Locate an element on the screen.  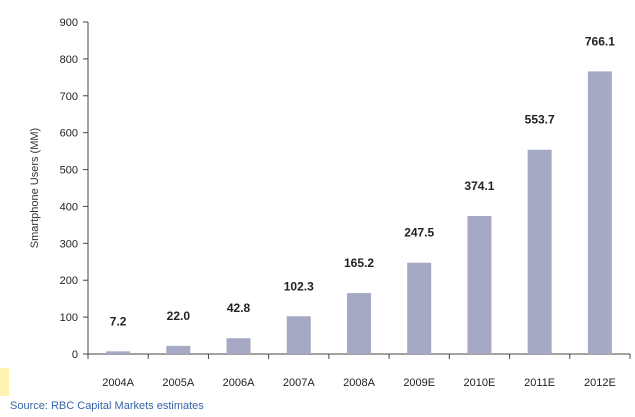
y-tick-label: 0 is located at coordinates (75, 355).